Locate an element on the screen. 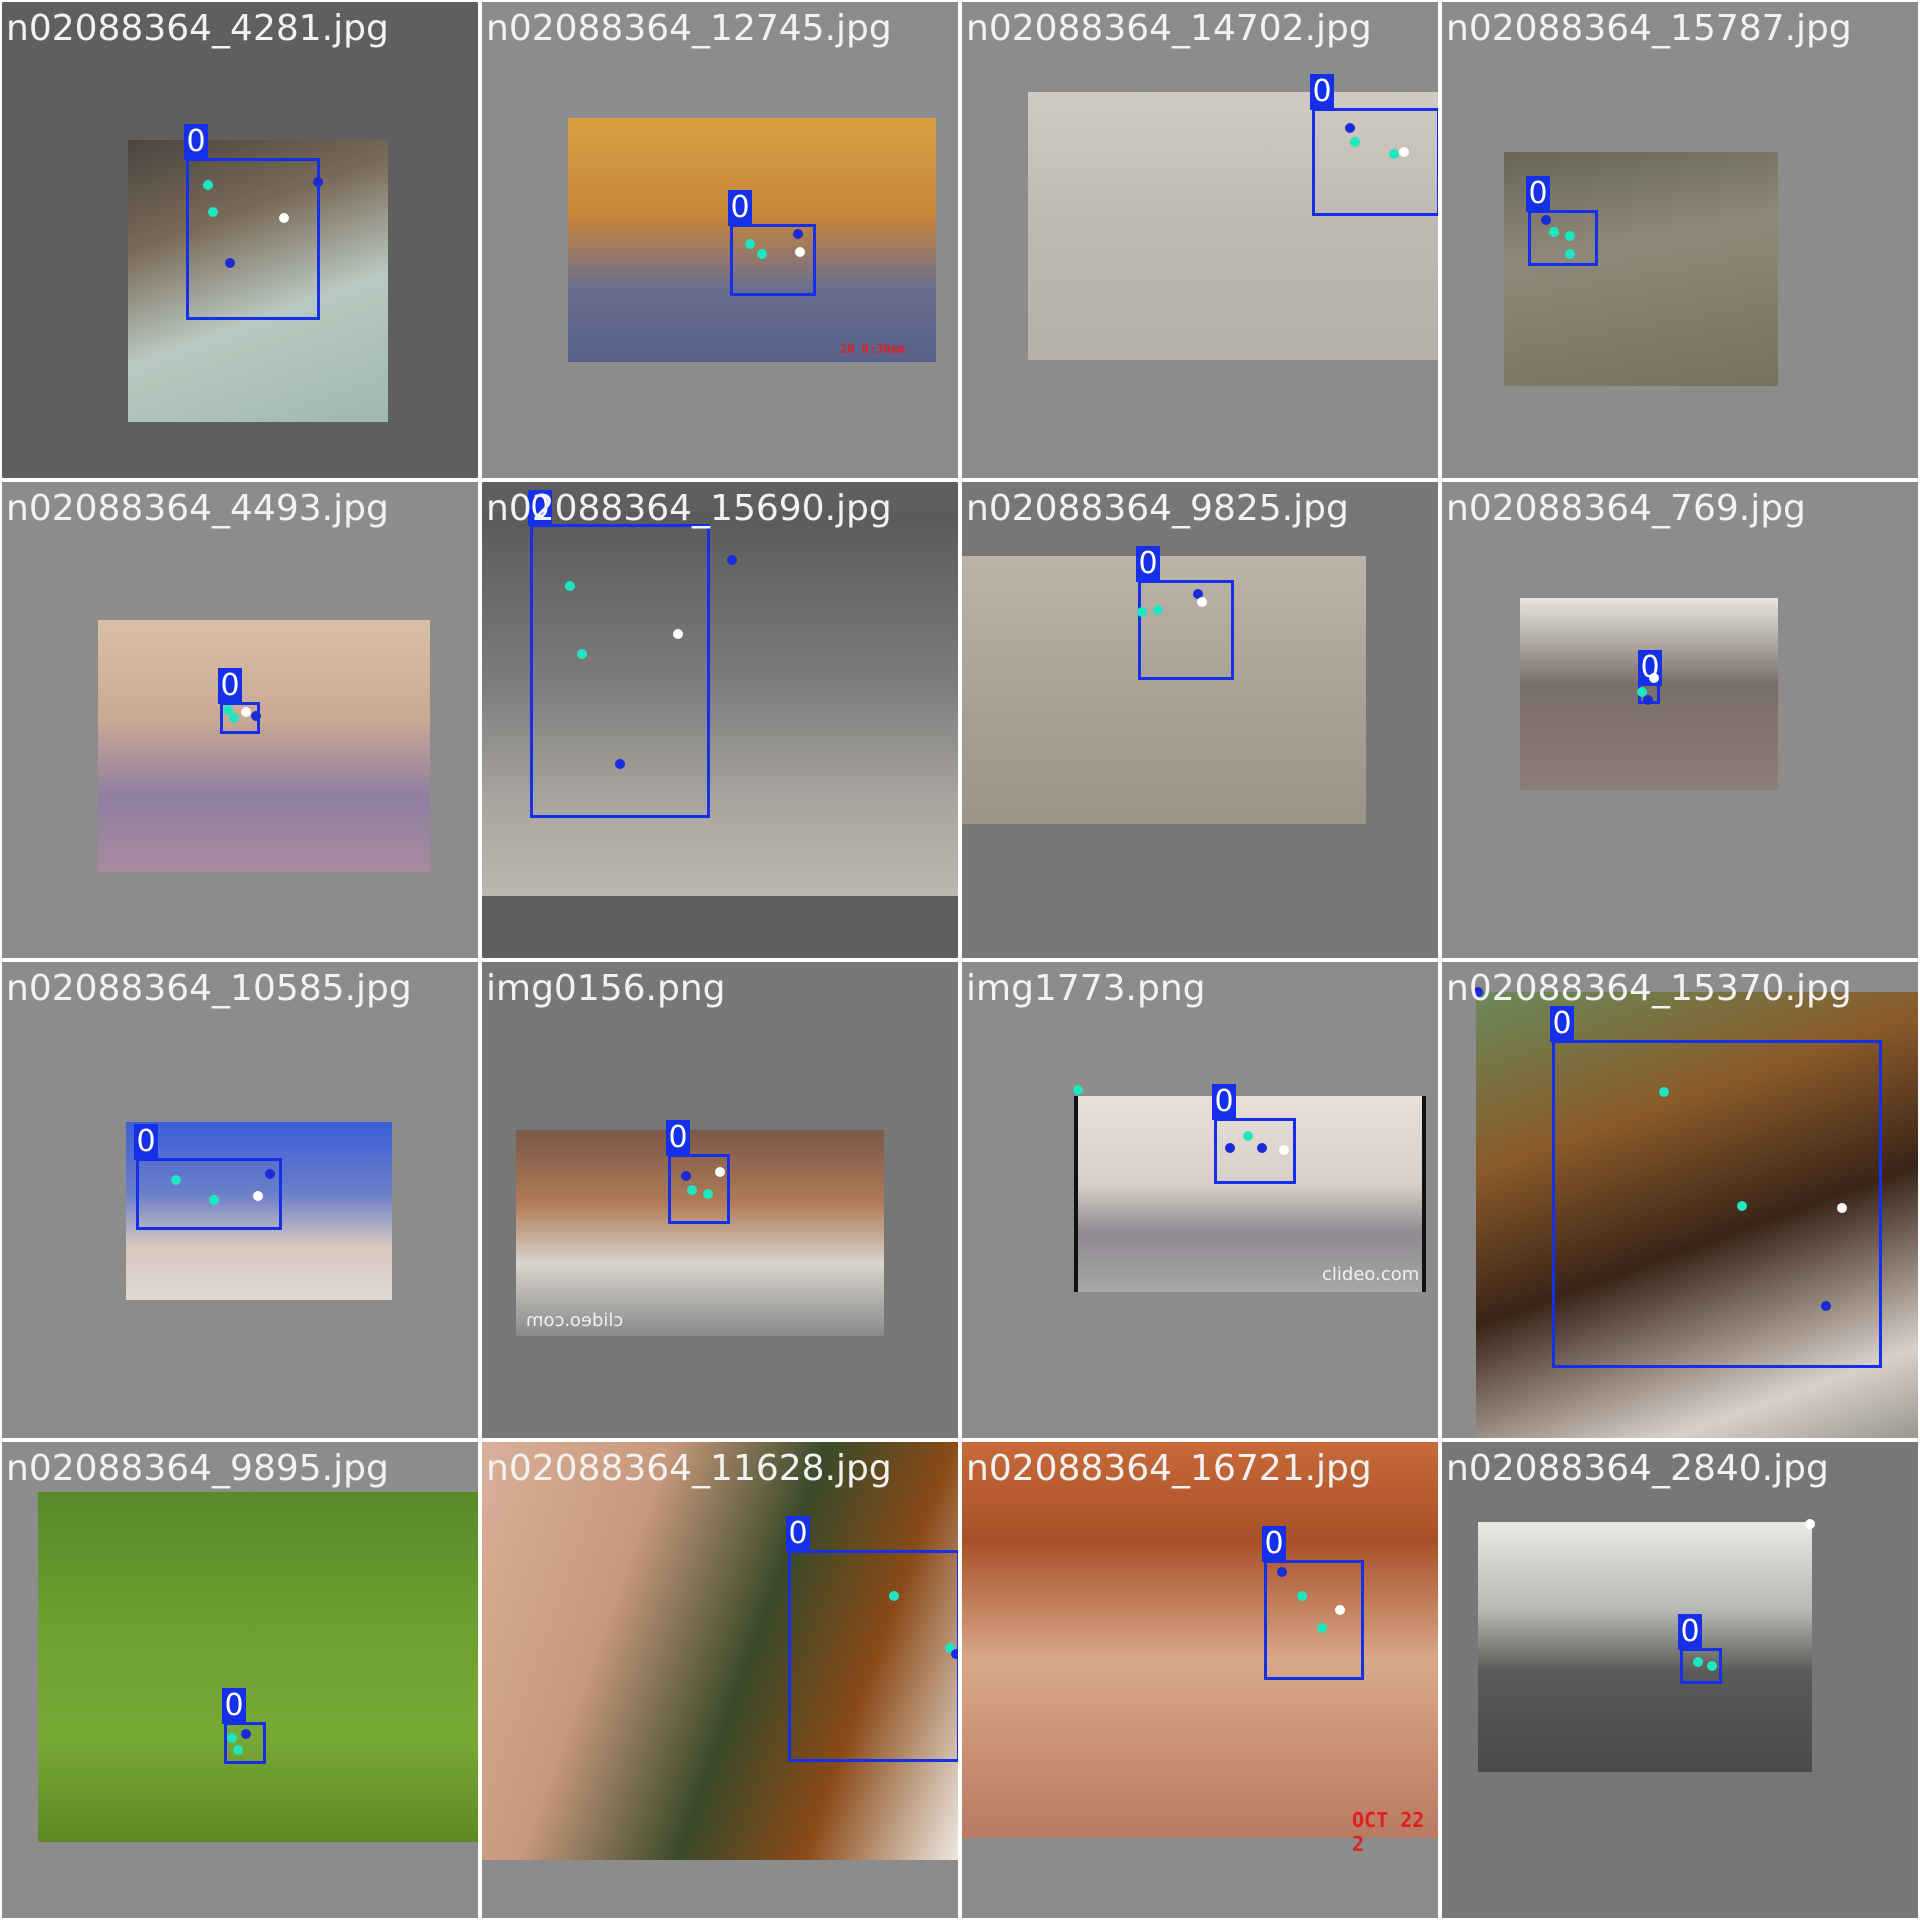 This screenshot has width=1920, height=1920. tile-filename: n02088364_15787.jpg is located at coordinates (1649, 28).